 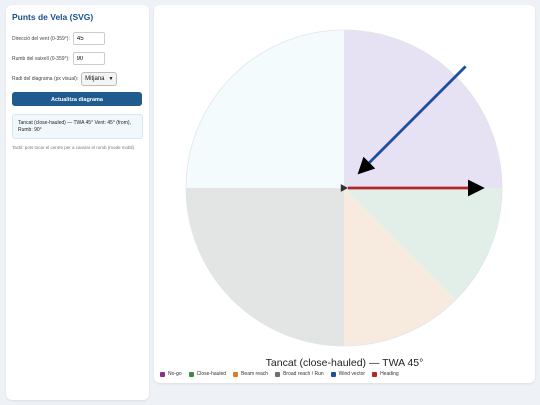 I want to click on legend-item: Wind vector, so click(x=348, y=374).